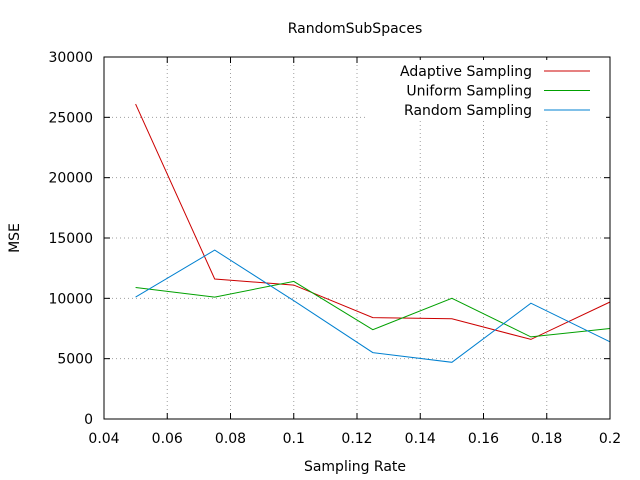  What do you see at coordinates (70, 299) in the screenshot?
I see `y-tick-label: 10000` at bounding box center [70, 299].